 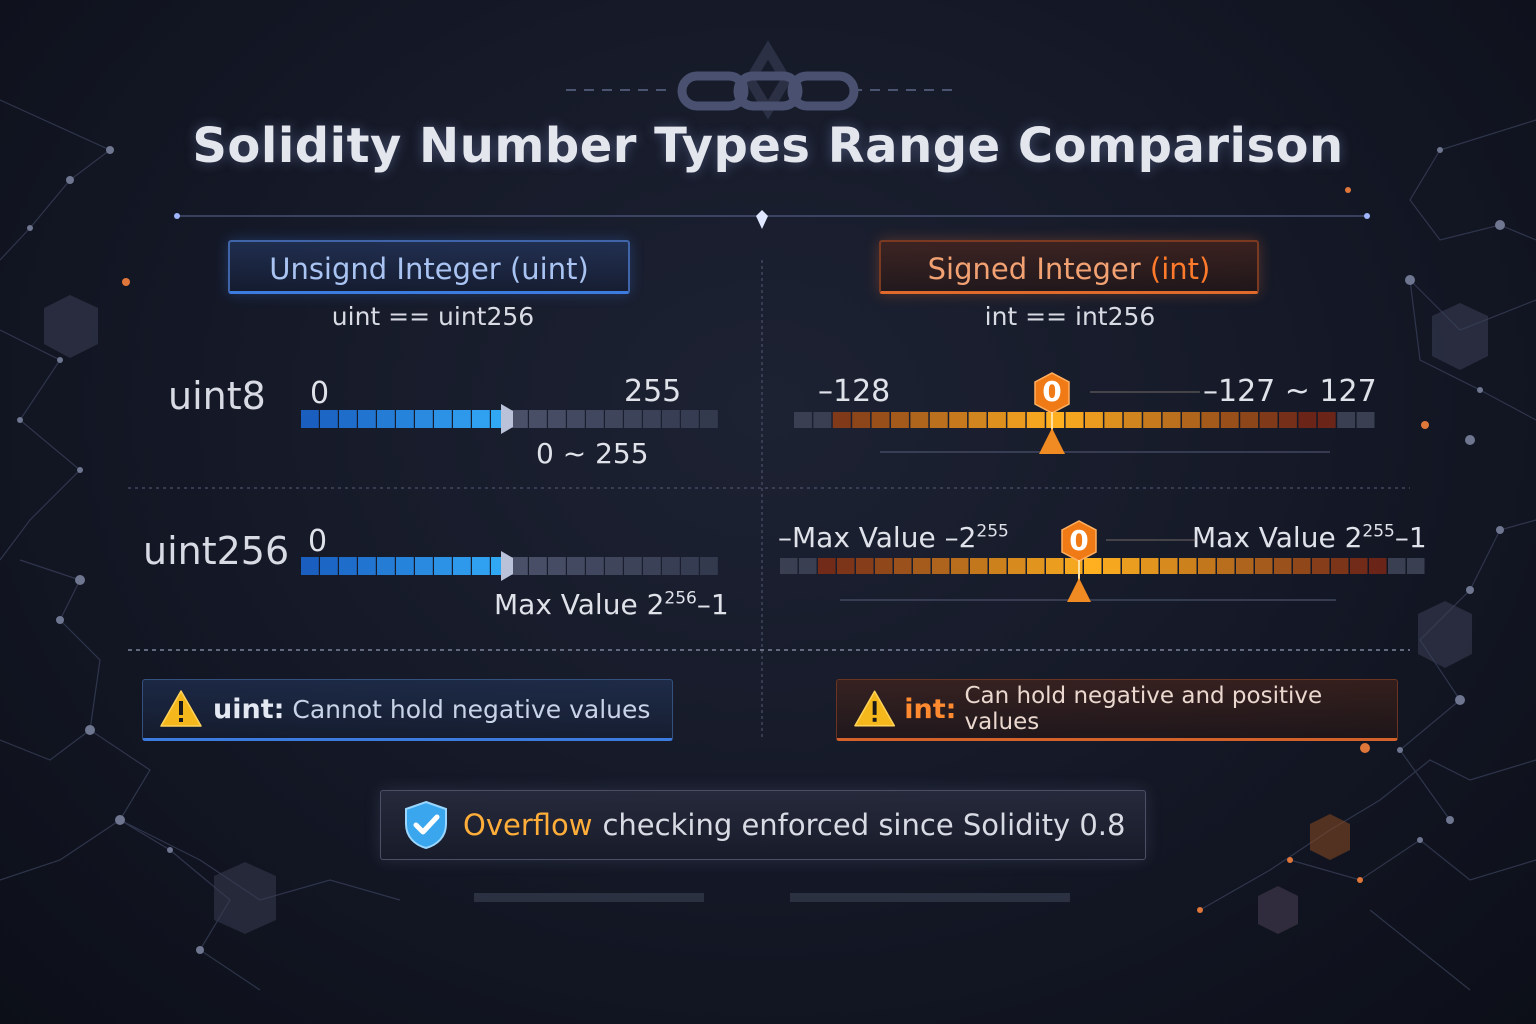 What do you see at coordinates (528, 825) in the screenshot?
I see `banner-highlight: Overflow` at bounding box center [528, 825].